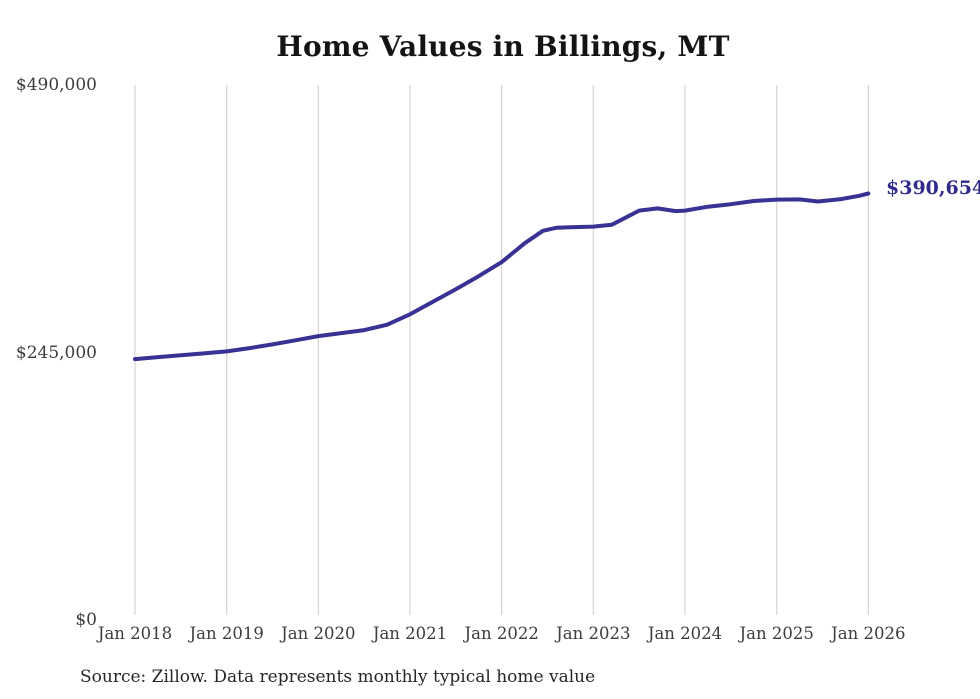 The width and height of the screenshot is (980, 699). Describe the element at coordinates (868, 633) in the screenshot. I see `x-tick-jan-2026: Jan 2026` at that location.